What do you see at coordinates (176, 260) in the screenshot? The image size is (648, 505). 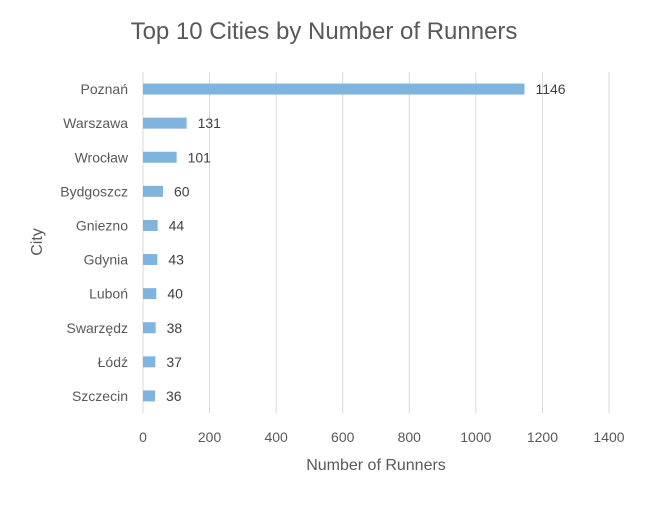 I see `data-label: 43` at bounding box center [176, 260].